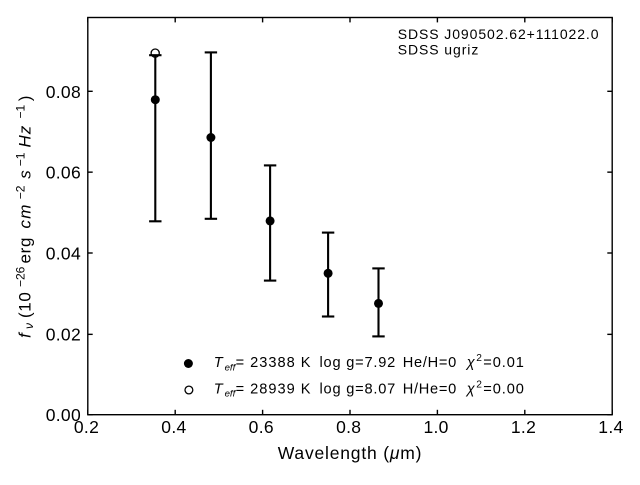 Image resolution: width=640 pixels, height=485 pixels. Describe the element at coordinates (21, 276) in the screenshot. I see `svg-text: −26` at that location.